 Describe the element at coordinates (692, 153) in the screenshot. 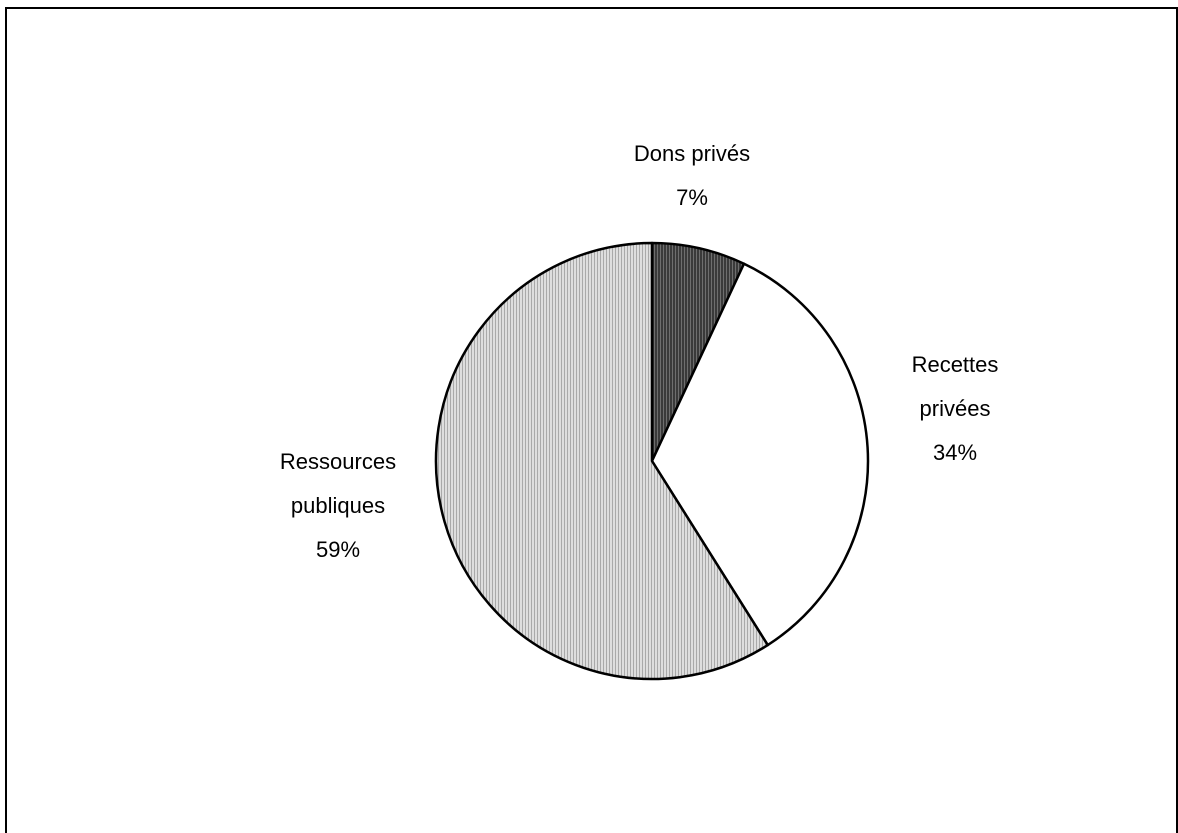

I see `pie-slice-1-label: Dons privés` at that location.